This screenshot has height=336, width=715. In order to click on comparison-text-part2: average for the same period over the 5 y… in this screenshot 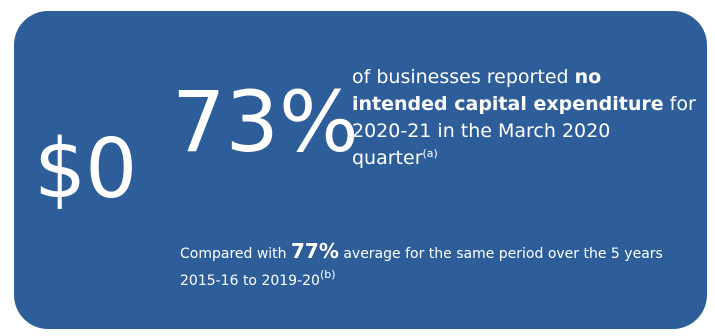, I will do `click(421, 267)`.